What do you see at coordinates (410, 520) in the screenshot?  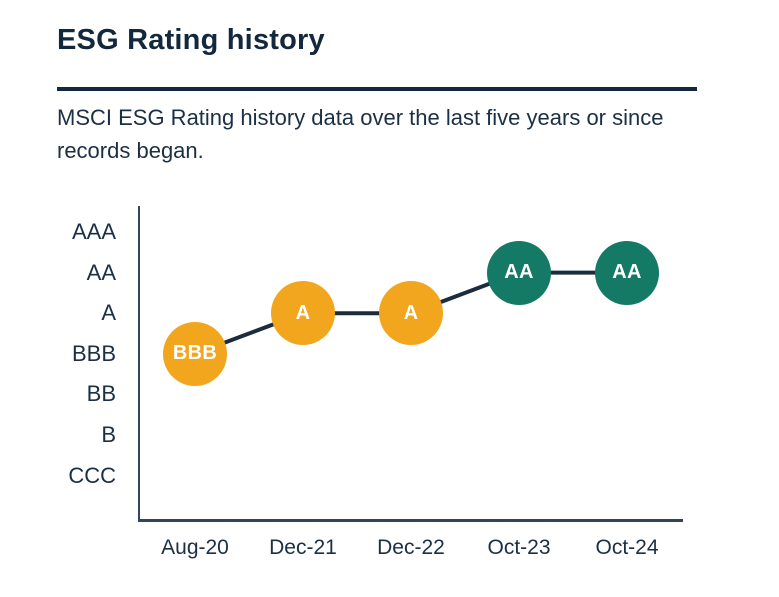 I see `x-axis-line` at bounding box center [410, 520].